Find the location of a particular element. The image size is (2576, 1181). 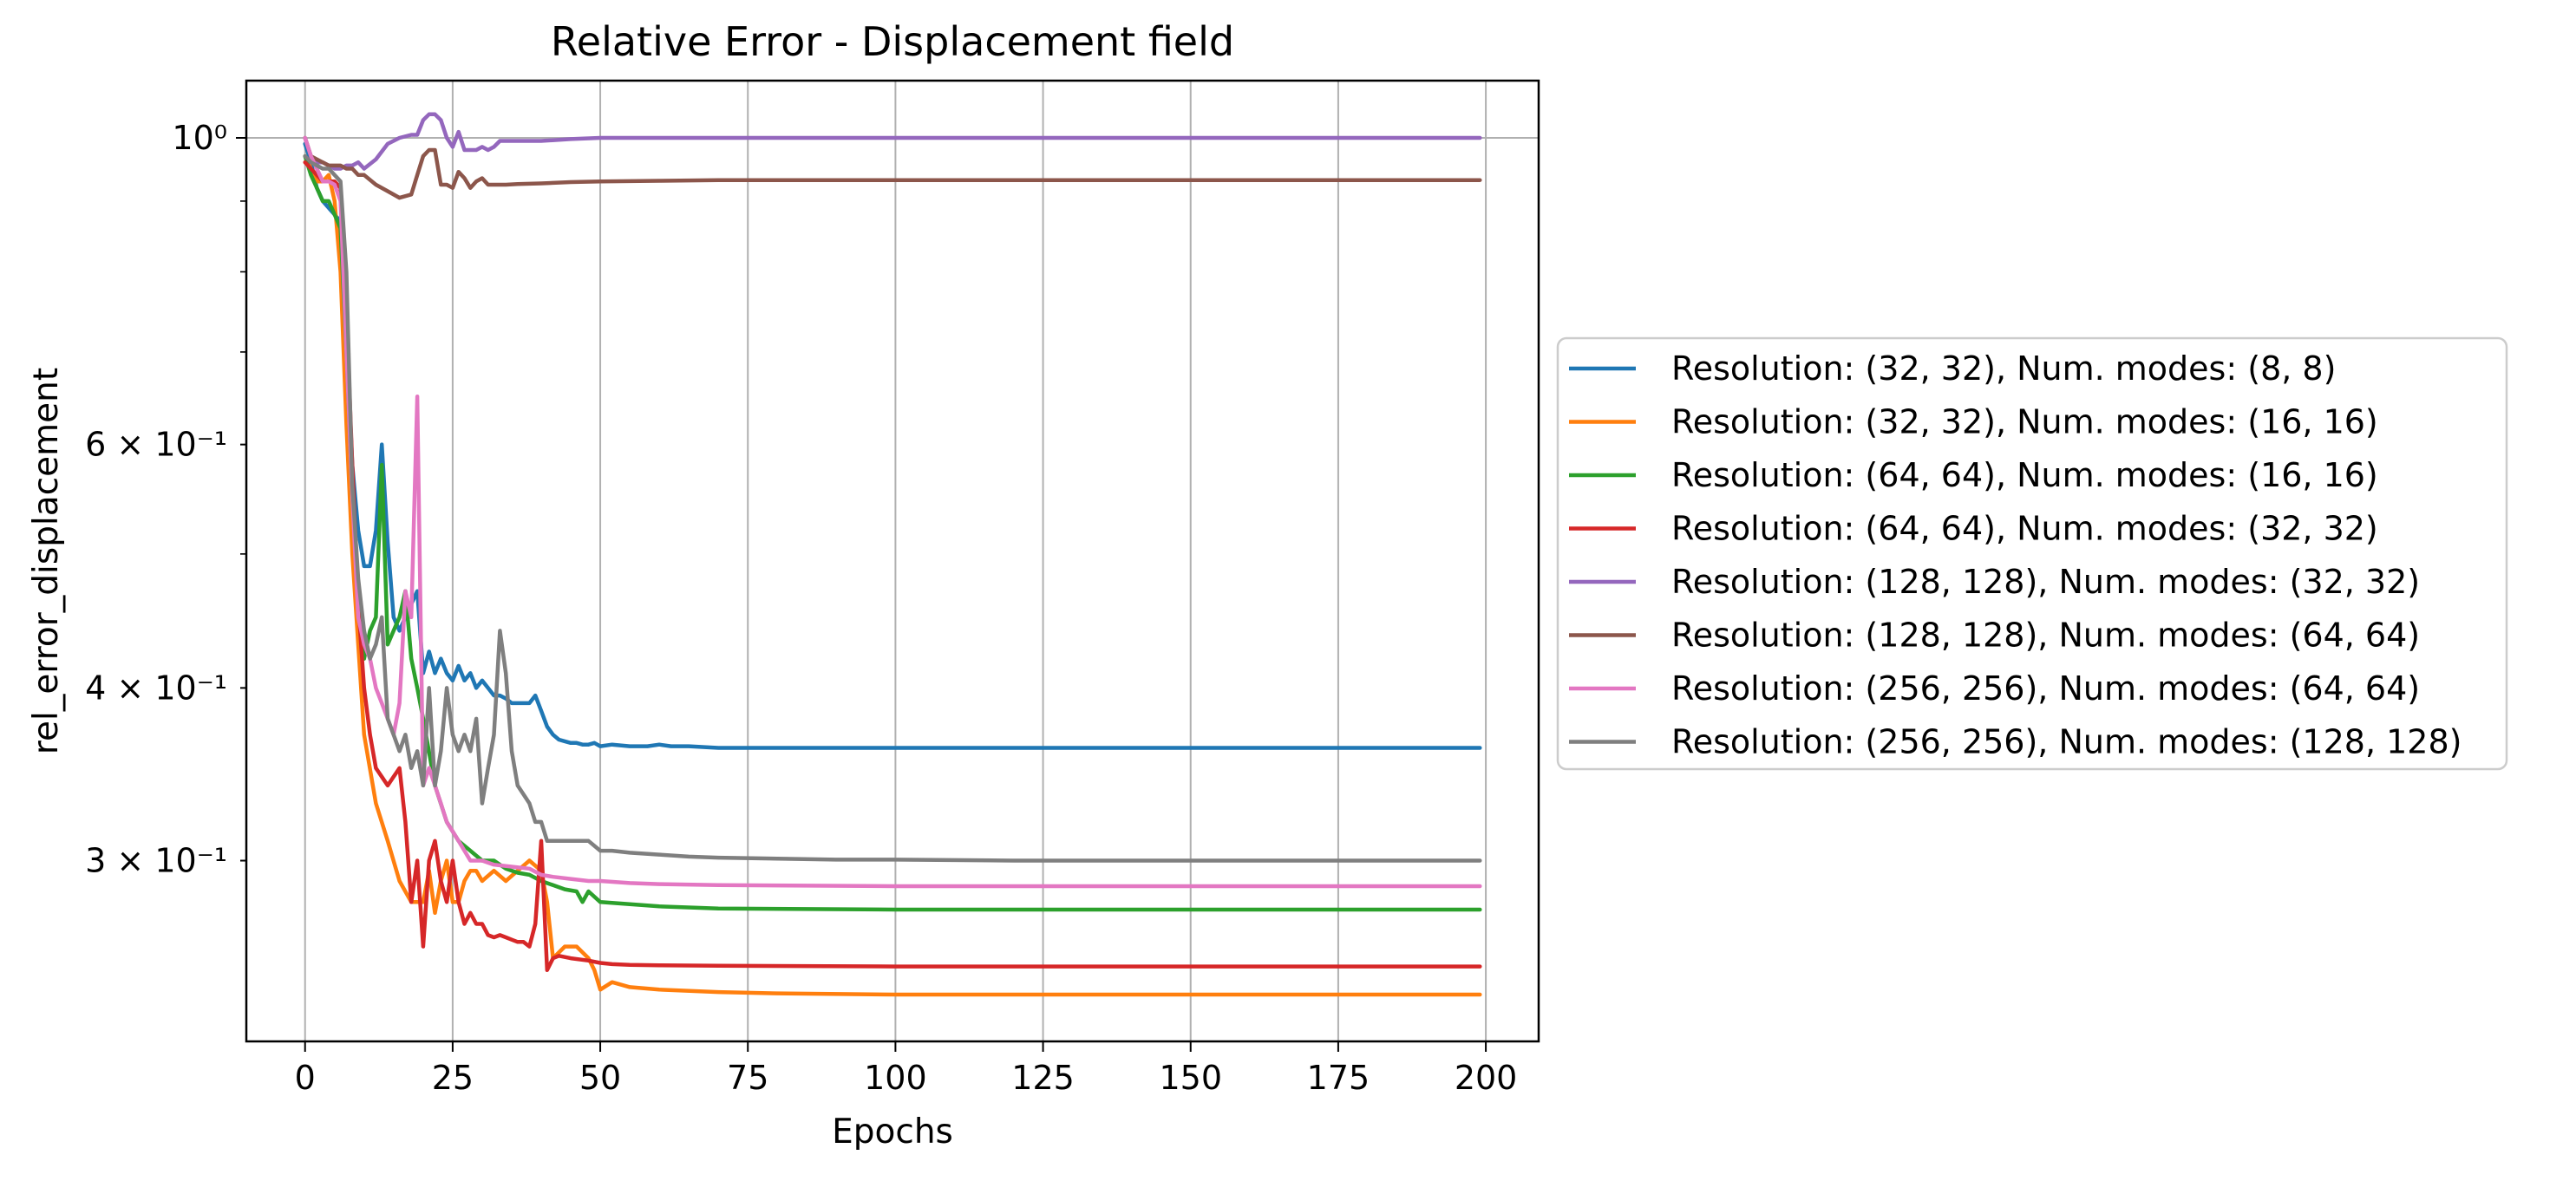

x-tick-label: 75 is located at coordinates (747, 1078).